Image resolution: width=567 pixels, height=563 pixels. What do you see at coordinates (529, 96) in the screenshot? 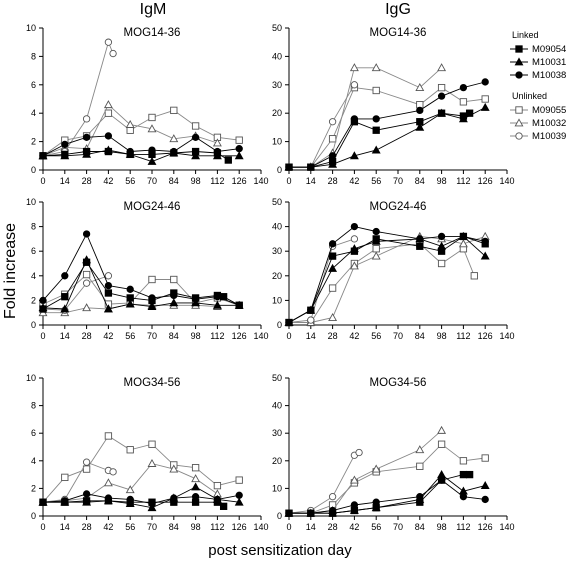
I see `legend-group-title: Unlinked` at bounding box center [529, 96].